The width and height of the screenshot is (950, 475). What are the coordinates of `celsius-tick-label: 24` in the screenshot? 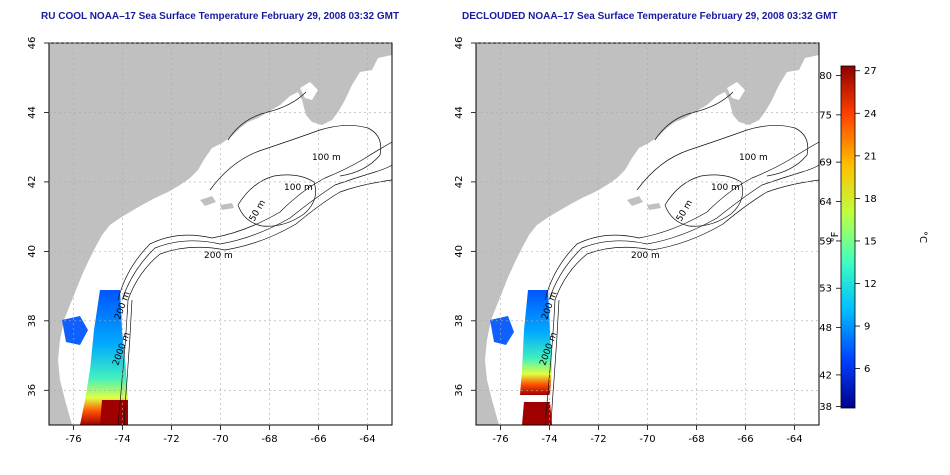 It's located at (870, 114).